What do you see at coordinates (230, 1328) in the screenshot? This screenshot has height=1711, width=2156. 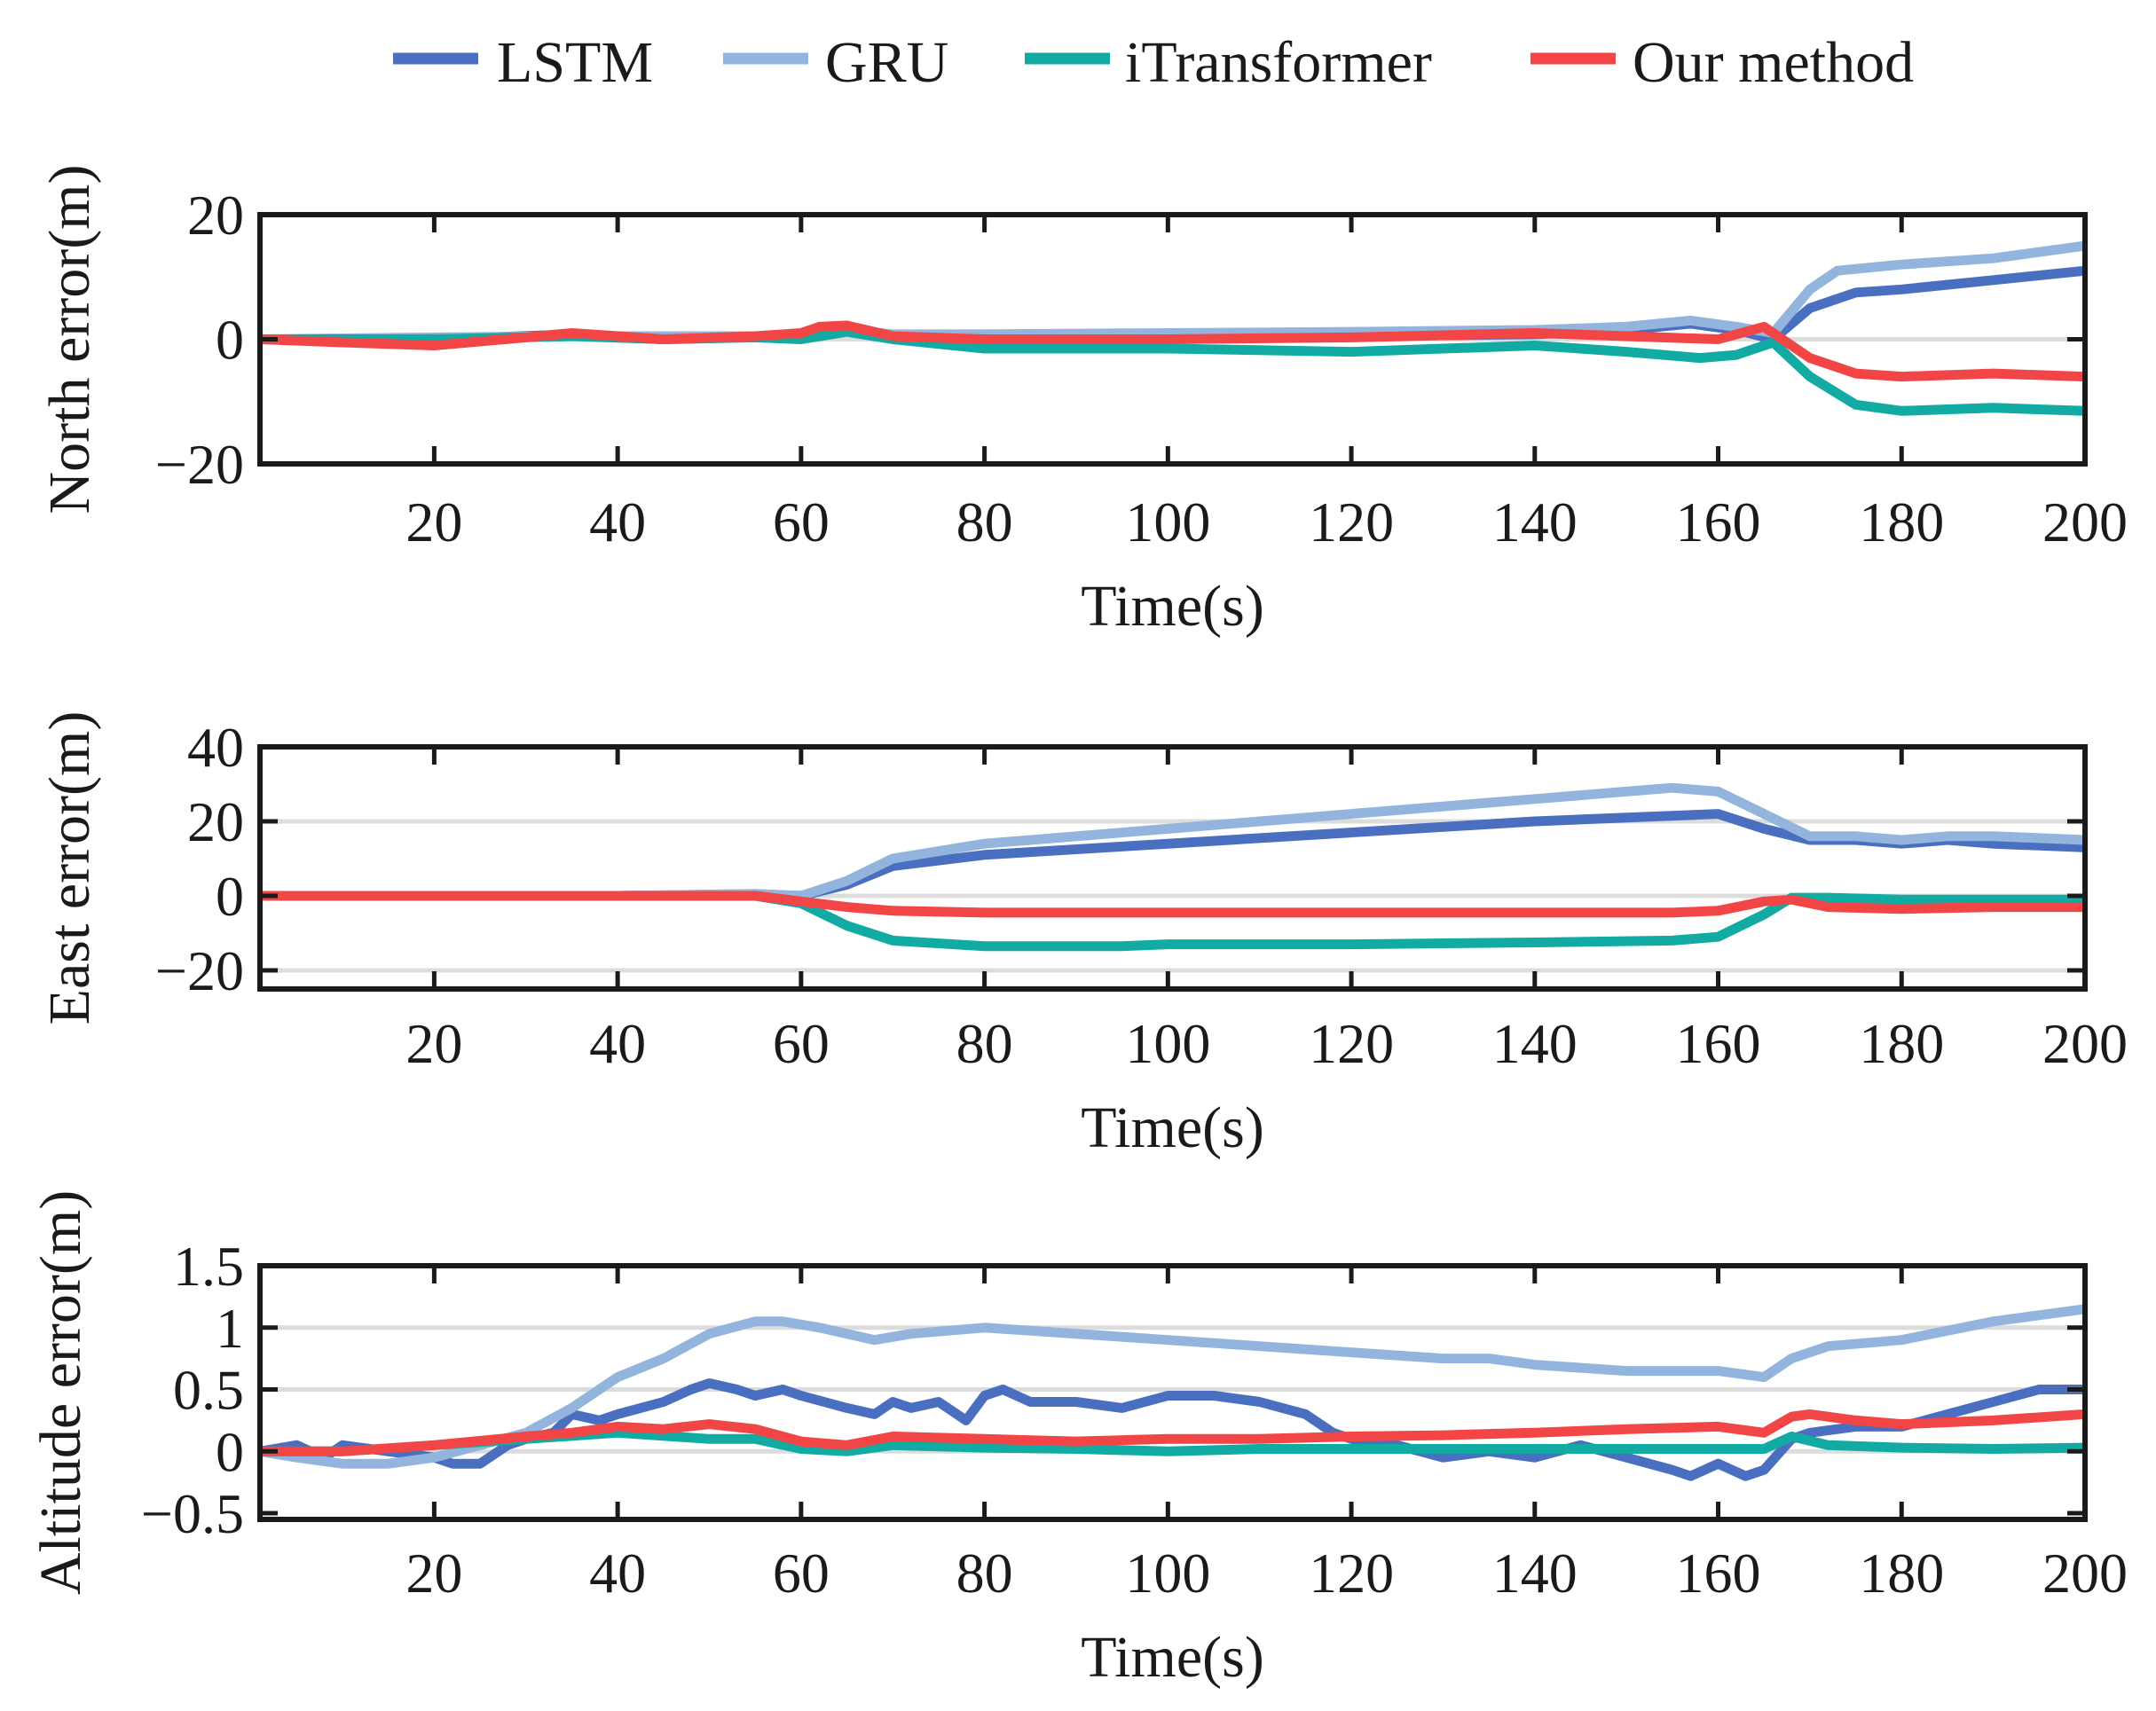 I see `y-tick-label: 1` at bounding box center [230, 1328].